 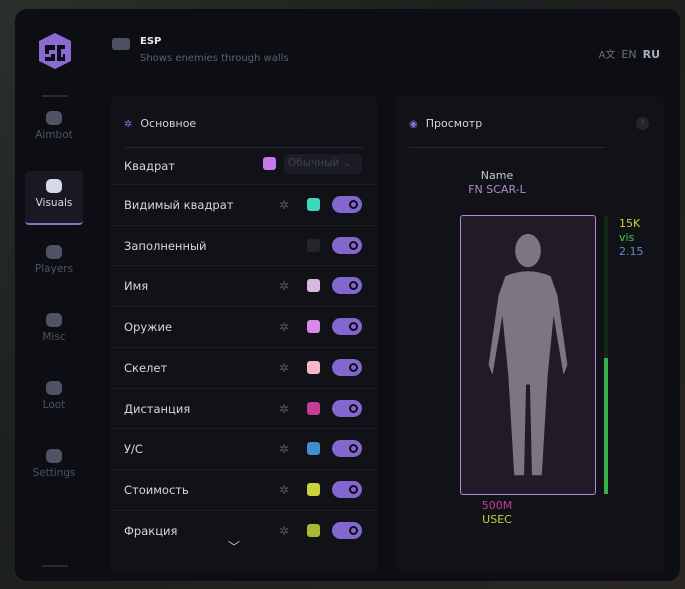 I want to click on sidebar-item-loot: Loot, so click(x=54, y=400).